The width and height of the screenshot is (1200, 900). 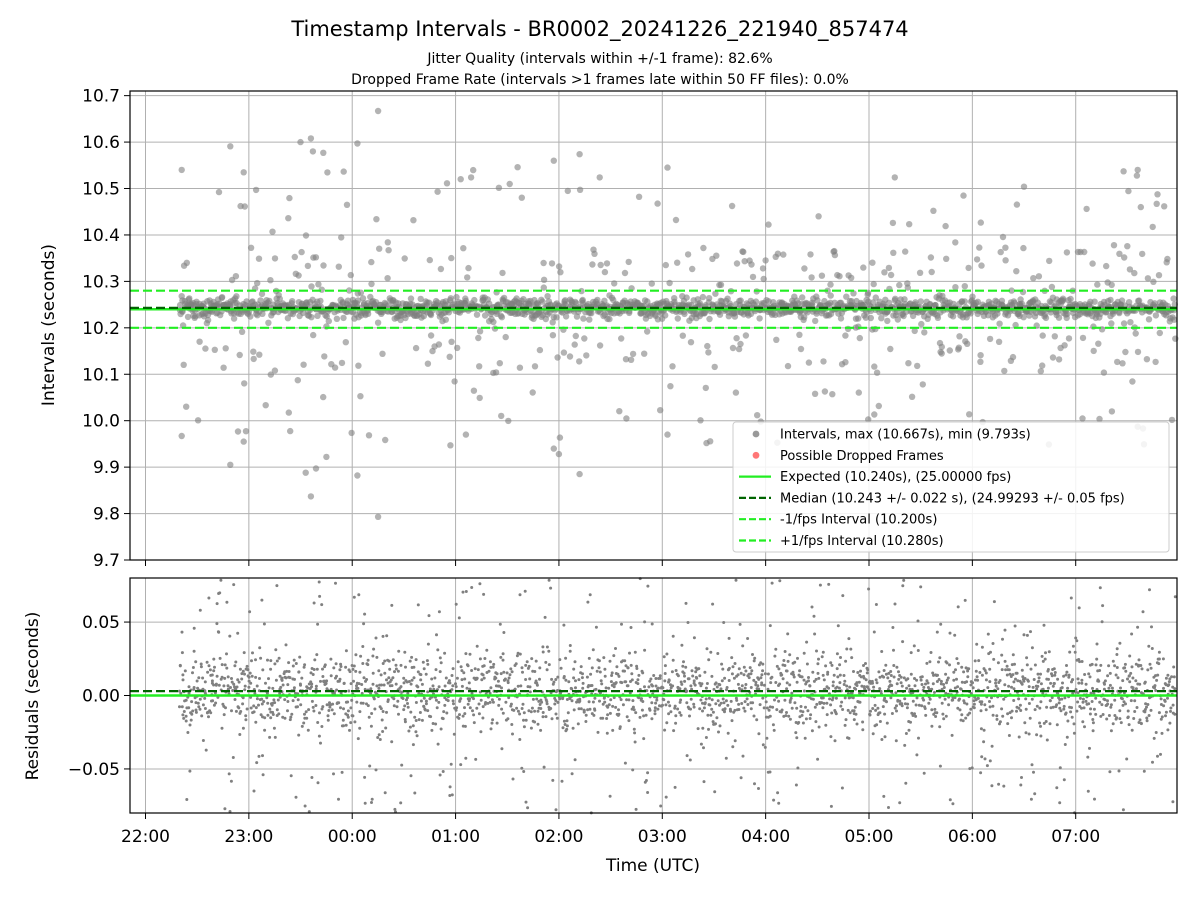 I want to click on interval-outlier-point, so click(x=466, y=434).